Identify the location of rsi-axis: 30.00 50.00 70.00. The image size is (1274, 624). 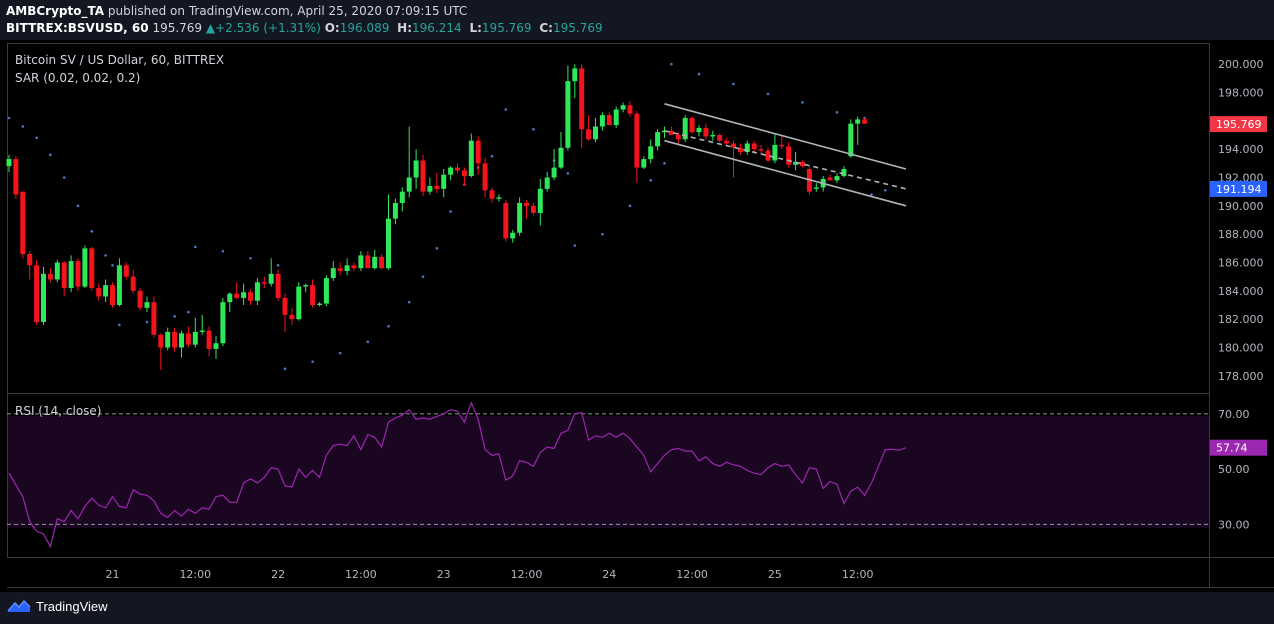
(1234, 470).